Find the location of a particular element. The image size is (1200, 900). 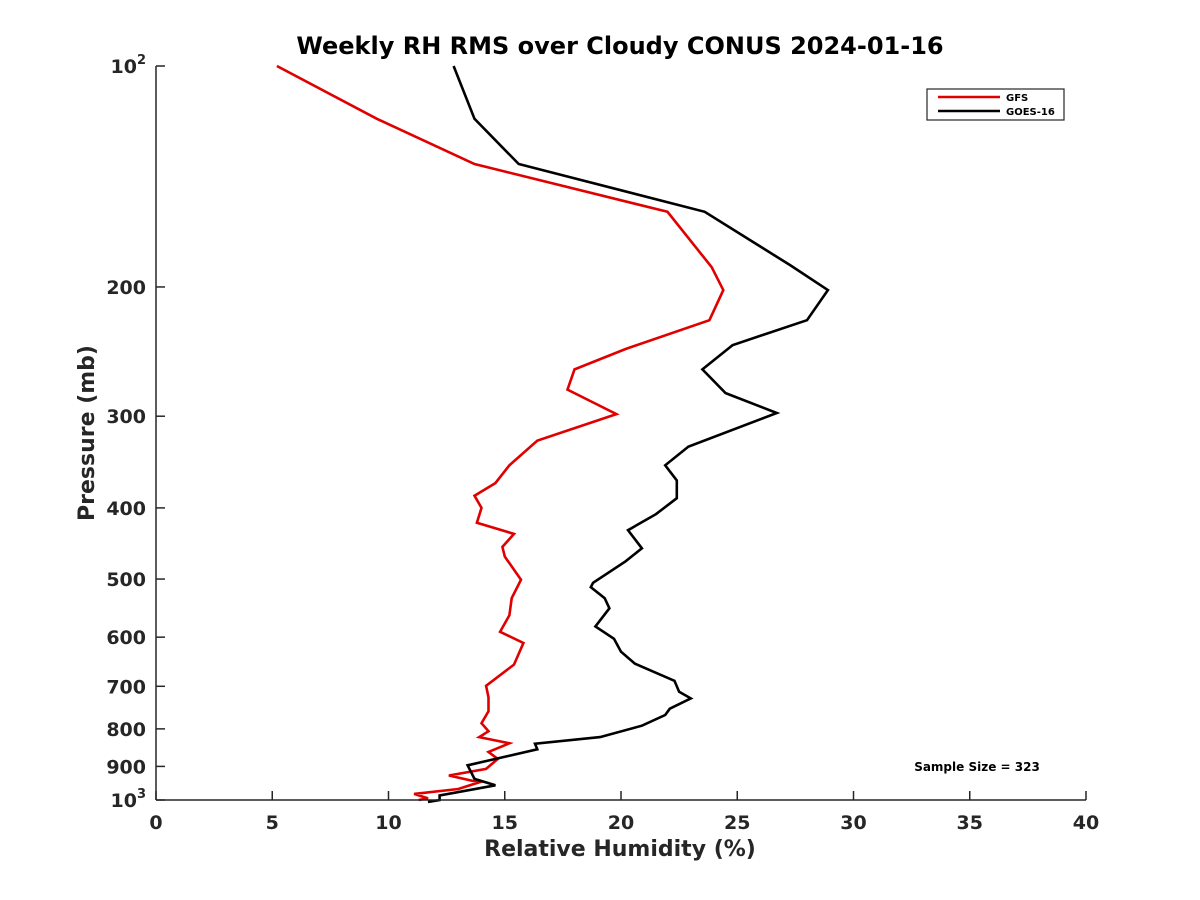

legend-label-goes16: GOES-16 is located at coordinates (1030, 112).